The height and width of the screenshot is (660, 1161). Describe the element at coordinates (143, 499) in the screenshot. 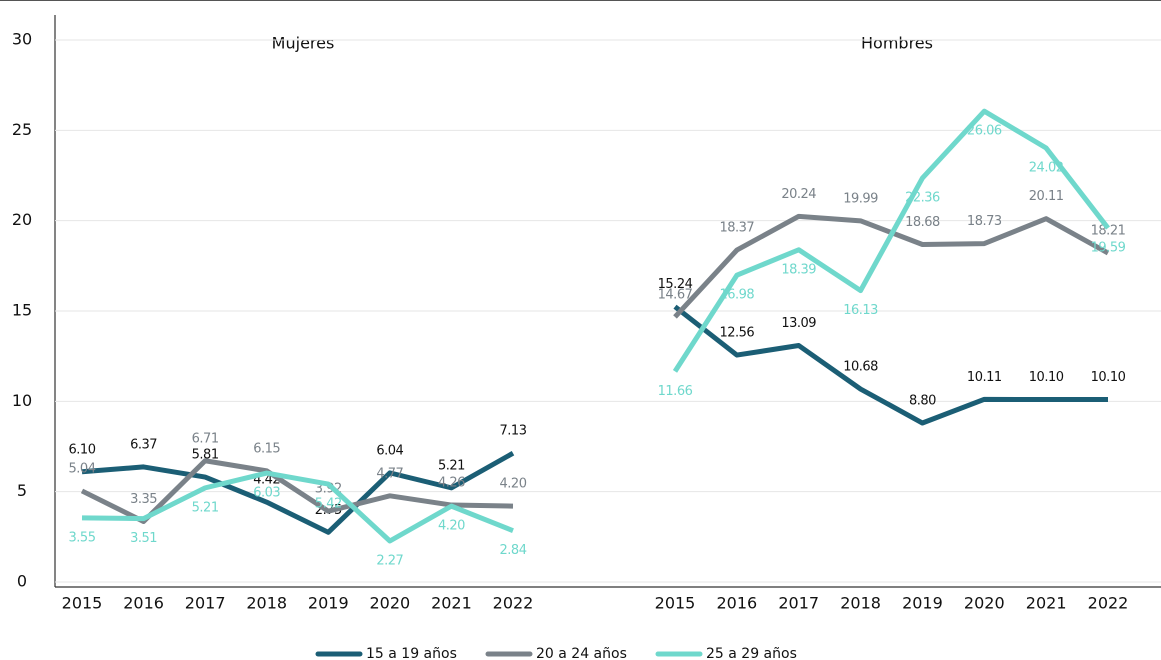

I see `value-label: 3.35` at that location.